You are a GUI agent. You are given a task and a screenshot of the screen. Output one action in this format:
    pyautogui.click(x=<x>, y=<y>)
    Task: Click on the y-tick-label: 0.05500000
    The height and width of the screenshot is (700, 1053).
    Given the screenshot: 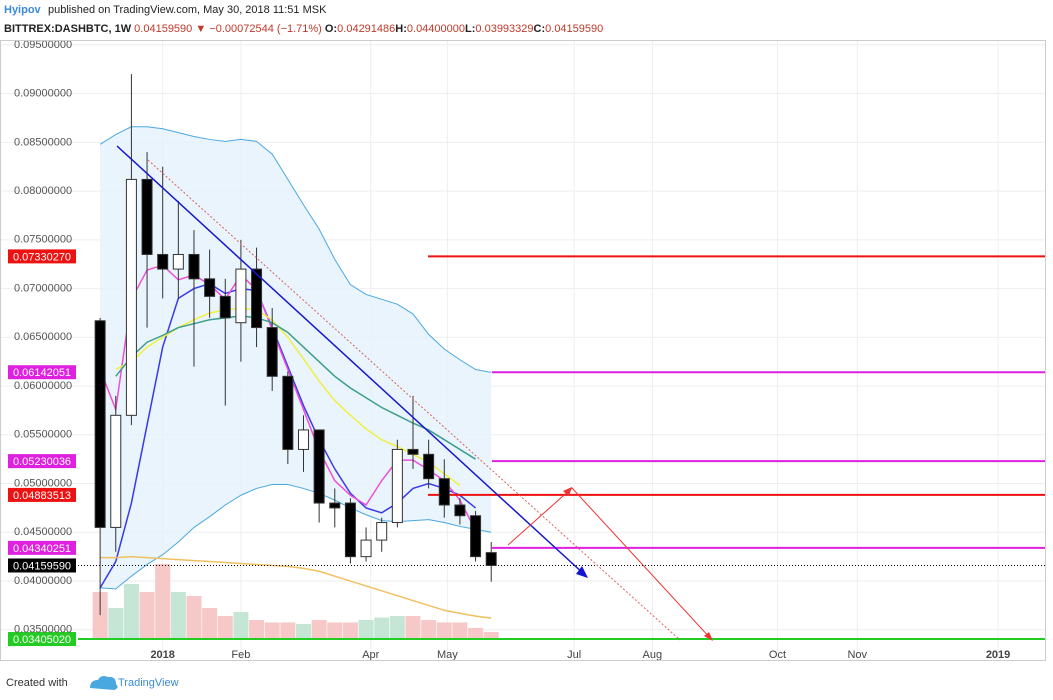 What is the action you would take?
    pyautogui.click(x=43, y=435)
    